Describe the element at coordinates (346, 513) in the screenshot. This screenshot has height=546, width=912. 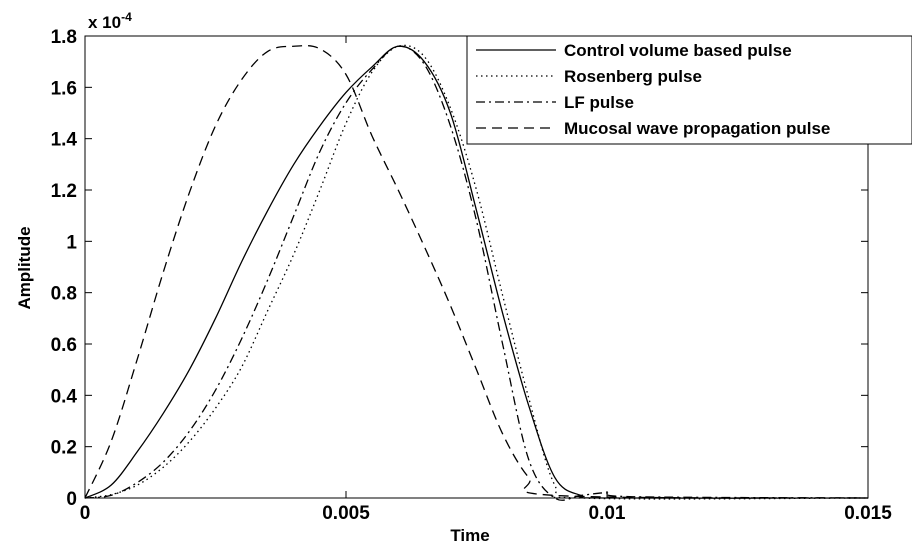
I see `x-tick-label: 0.005` at that location.